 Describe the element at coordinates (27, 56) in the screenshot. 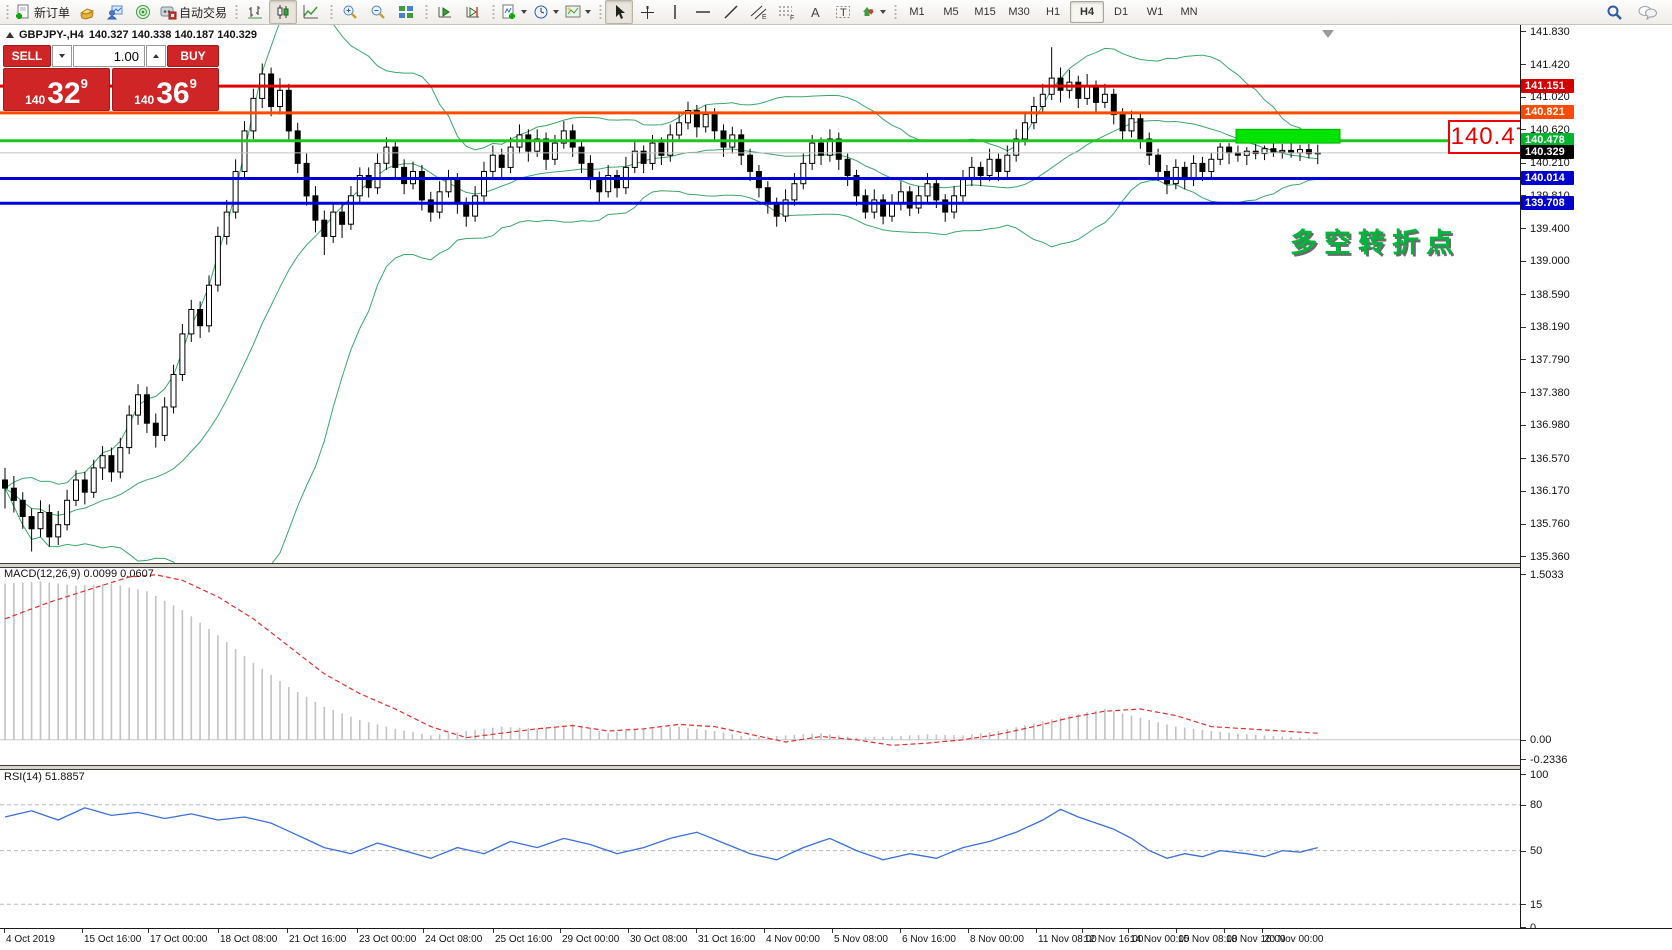

I see `sell-button: SELL` at that location.